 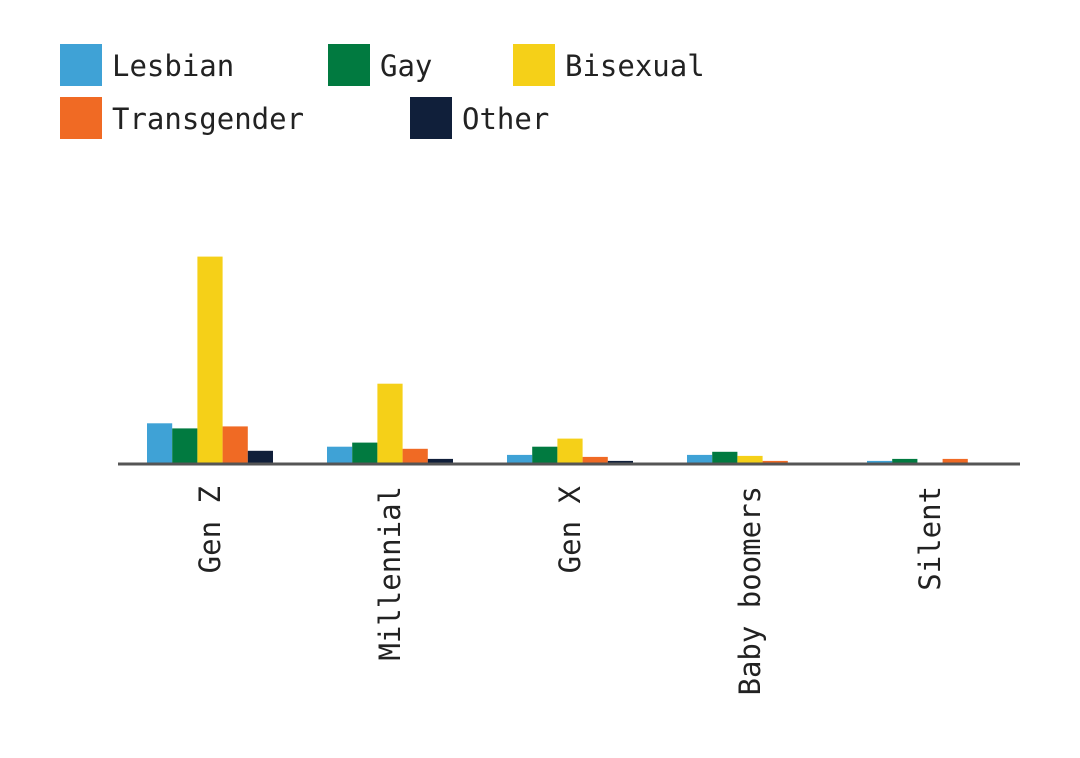 I want to click on bar-baby-boomers-gay, so click(x=725, y=457).